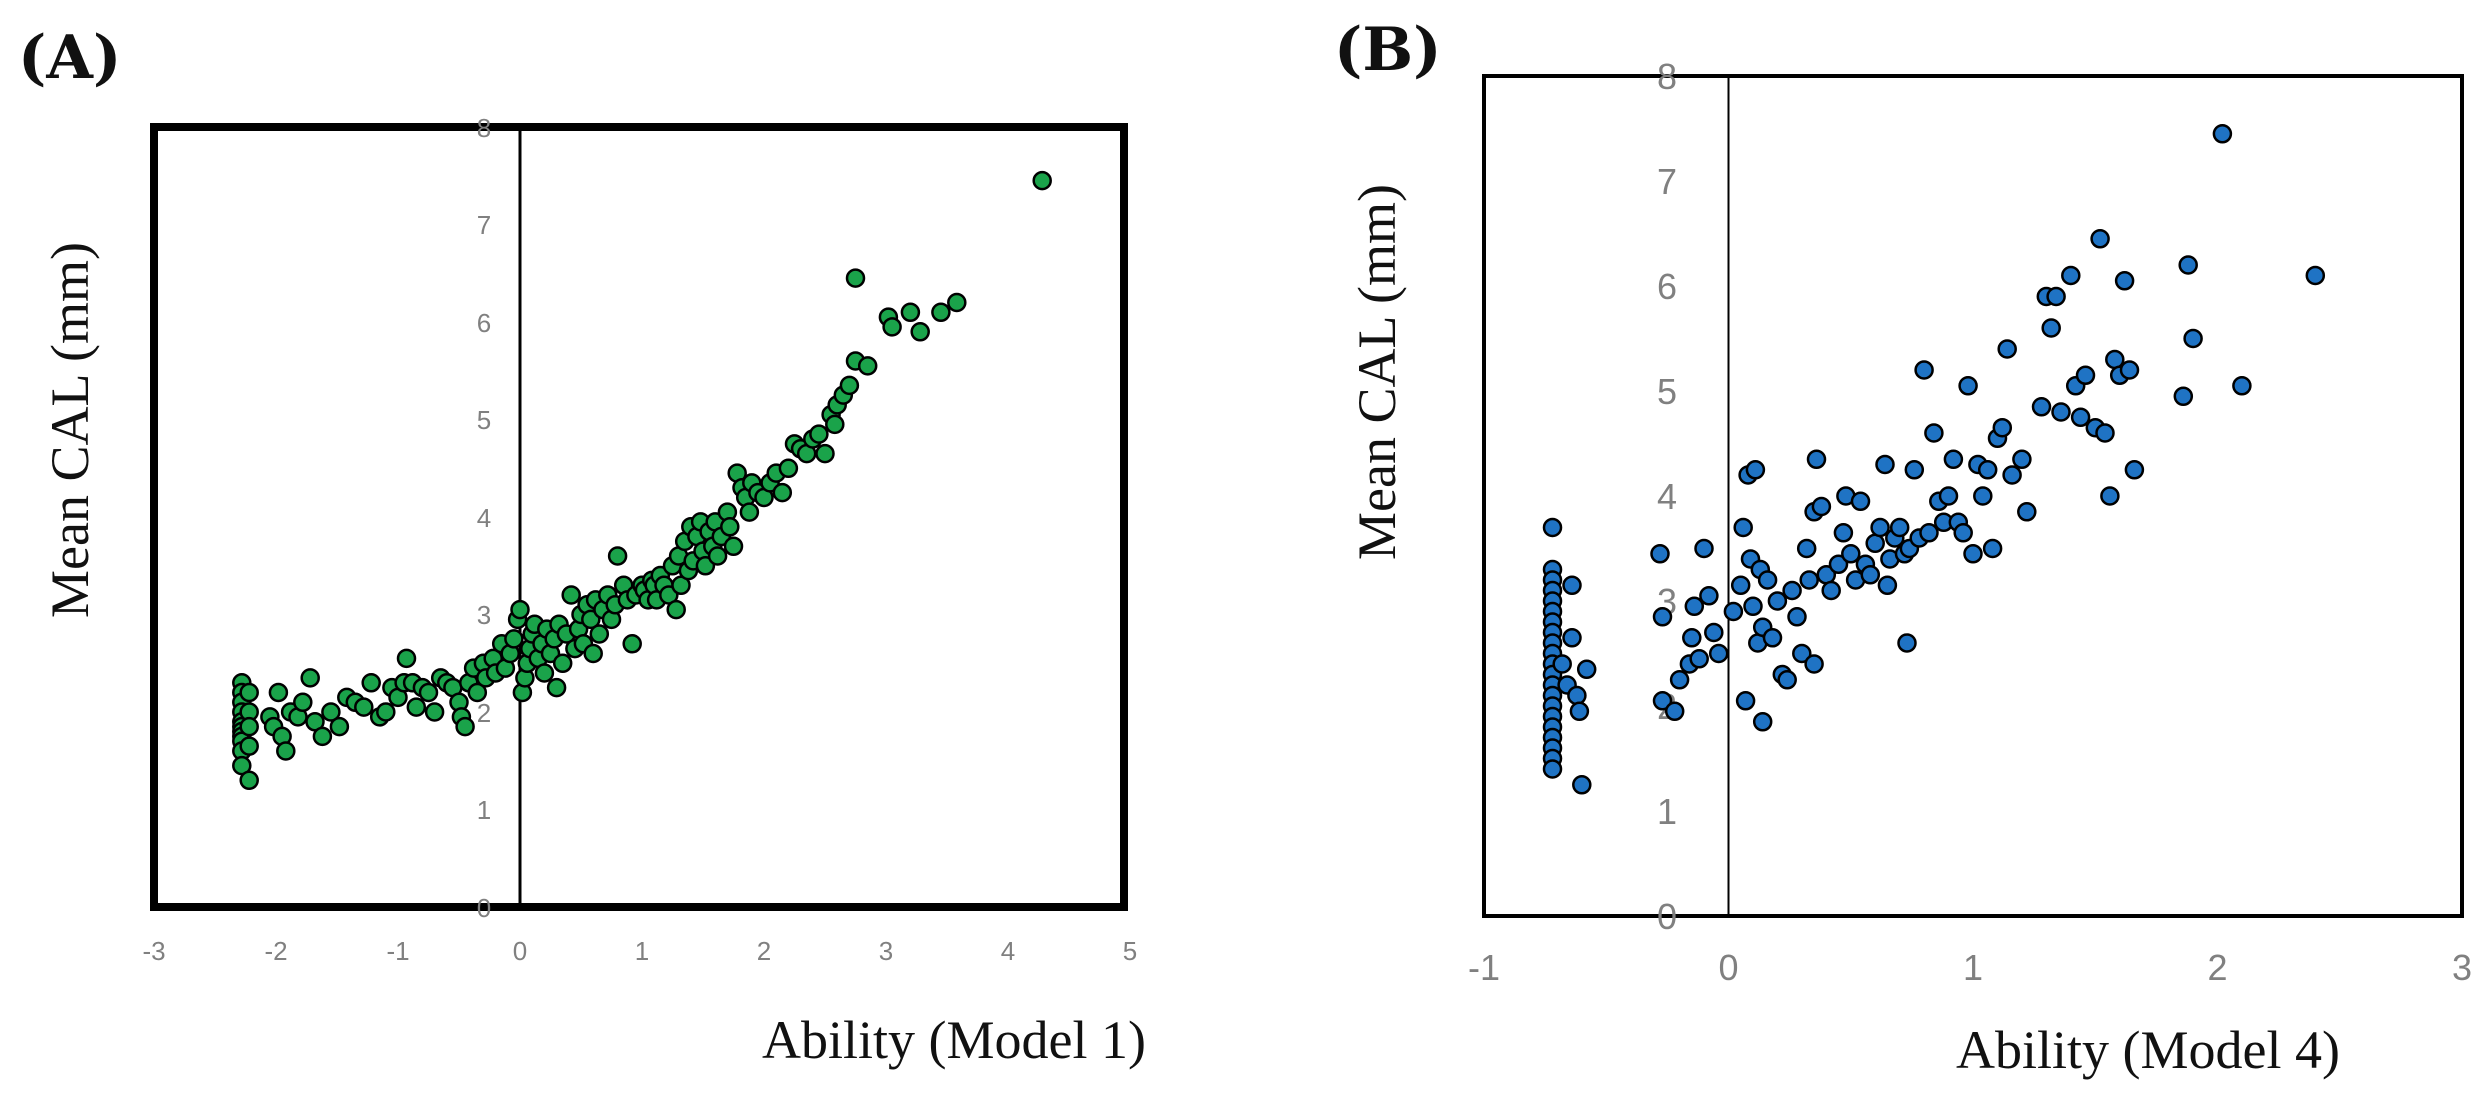 The width and height of the screenshot is (2480, 1097). Describe the element at coordinates (1667, 811) in the screenshot. I see `panel-b-y-tick-label: 1` at that location.